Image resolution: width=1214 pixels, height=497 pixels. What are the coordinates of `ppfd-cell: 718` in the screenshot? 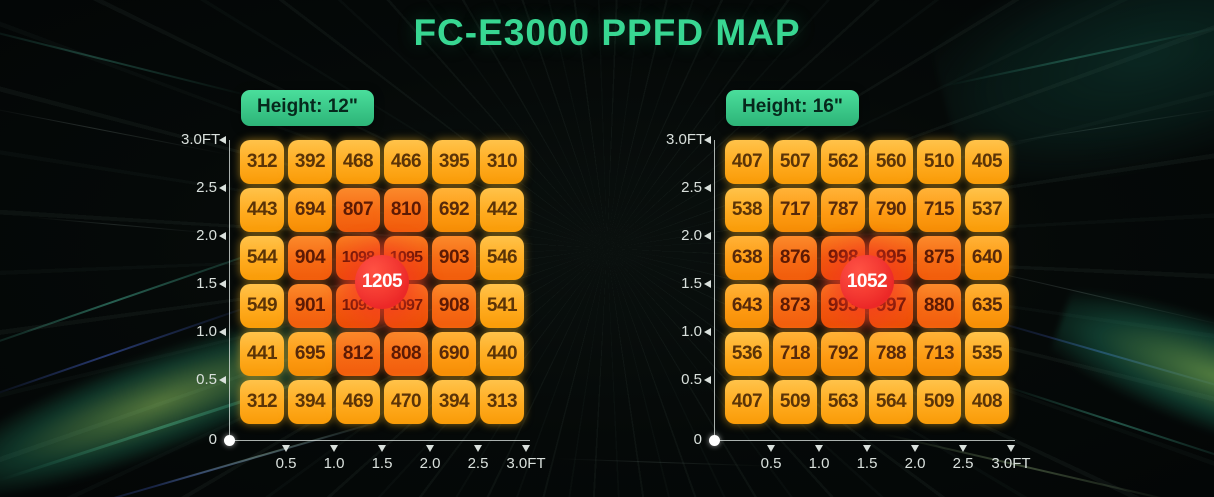 It's located at (795, 354).